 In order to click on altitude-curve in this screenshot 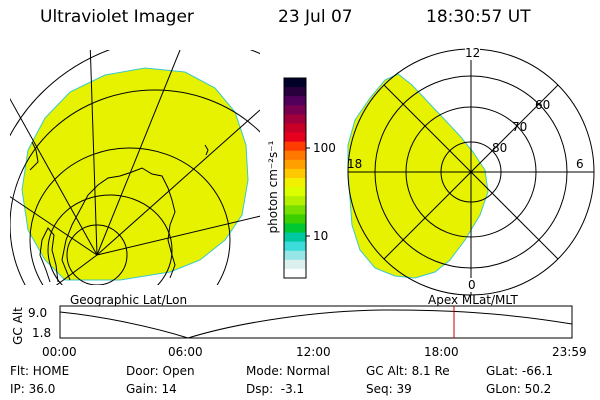, I will do `click(316, 324)`.